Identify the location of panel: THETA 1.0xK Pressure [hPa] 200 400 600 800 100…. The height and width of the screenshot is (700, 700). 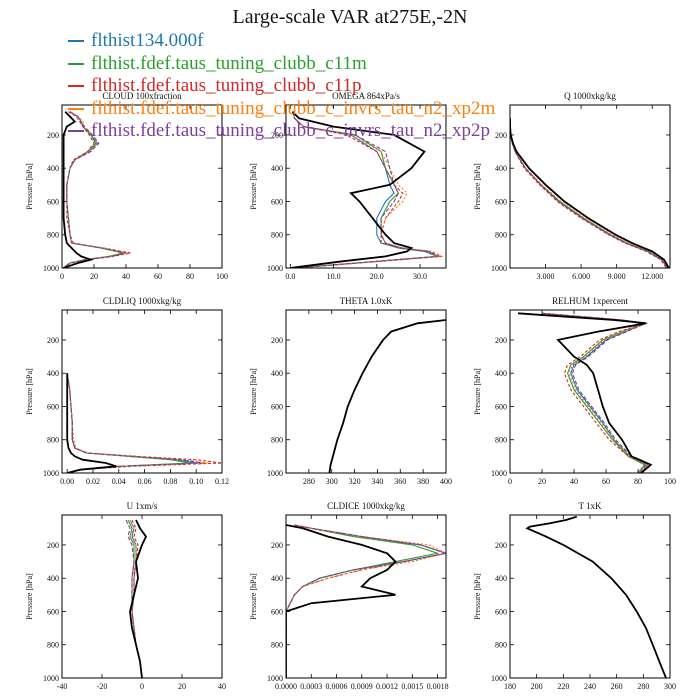
(350, 391).